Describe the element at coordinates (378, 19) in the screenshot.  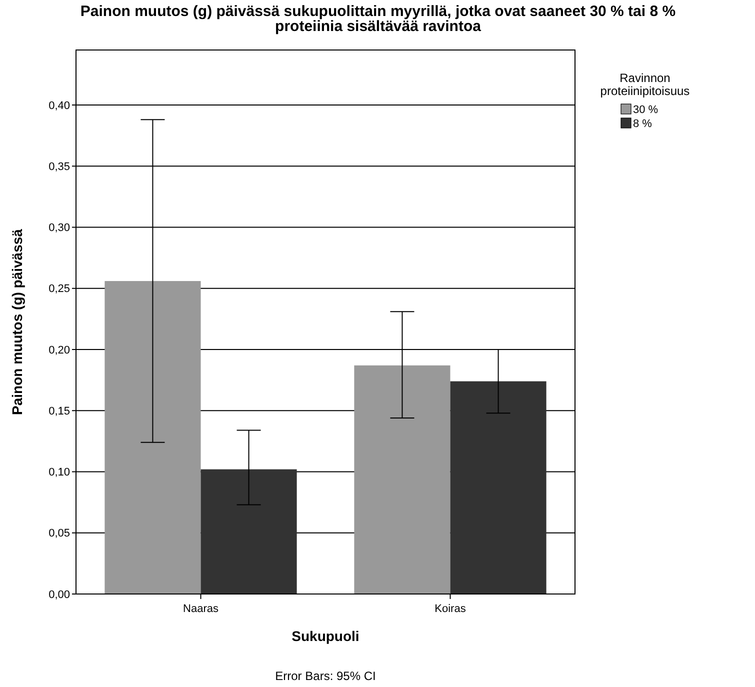
I see `chart-title: Painon muutos (g) päivässä sukupuolittain myyrillä, jotka ovat saaneet 30 % tai 8 % proteiinia sisältävää ravintoa` at that location.